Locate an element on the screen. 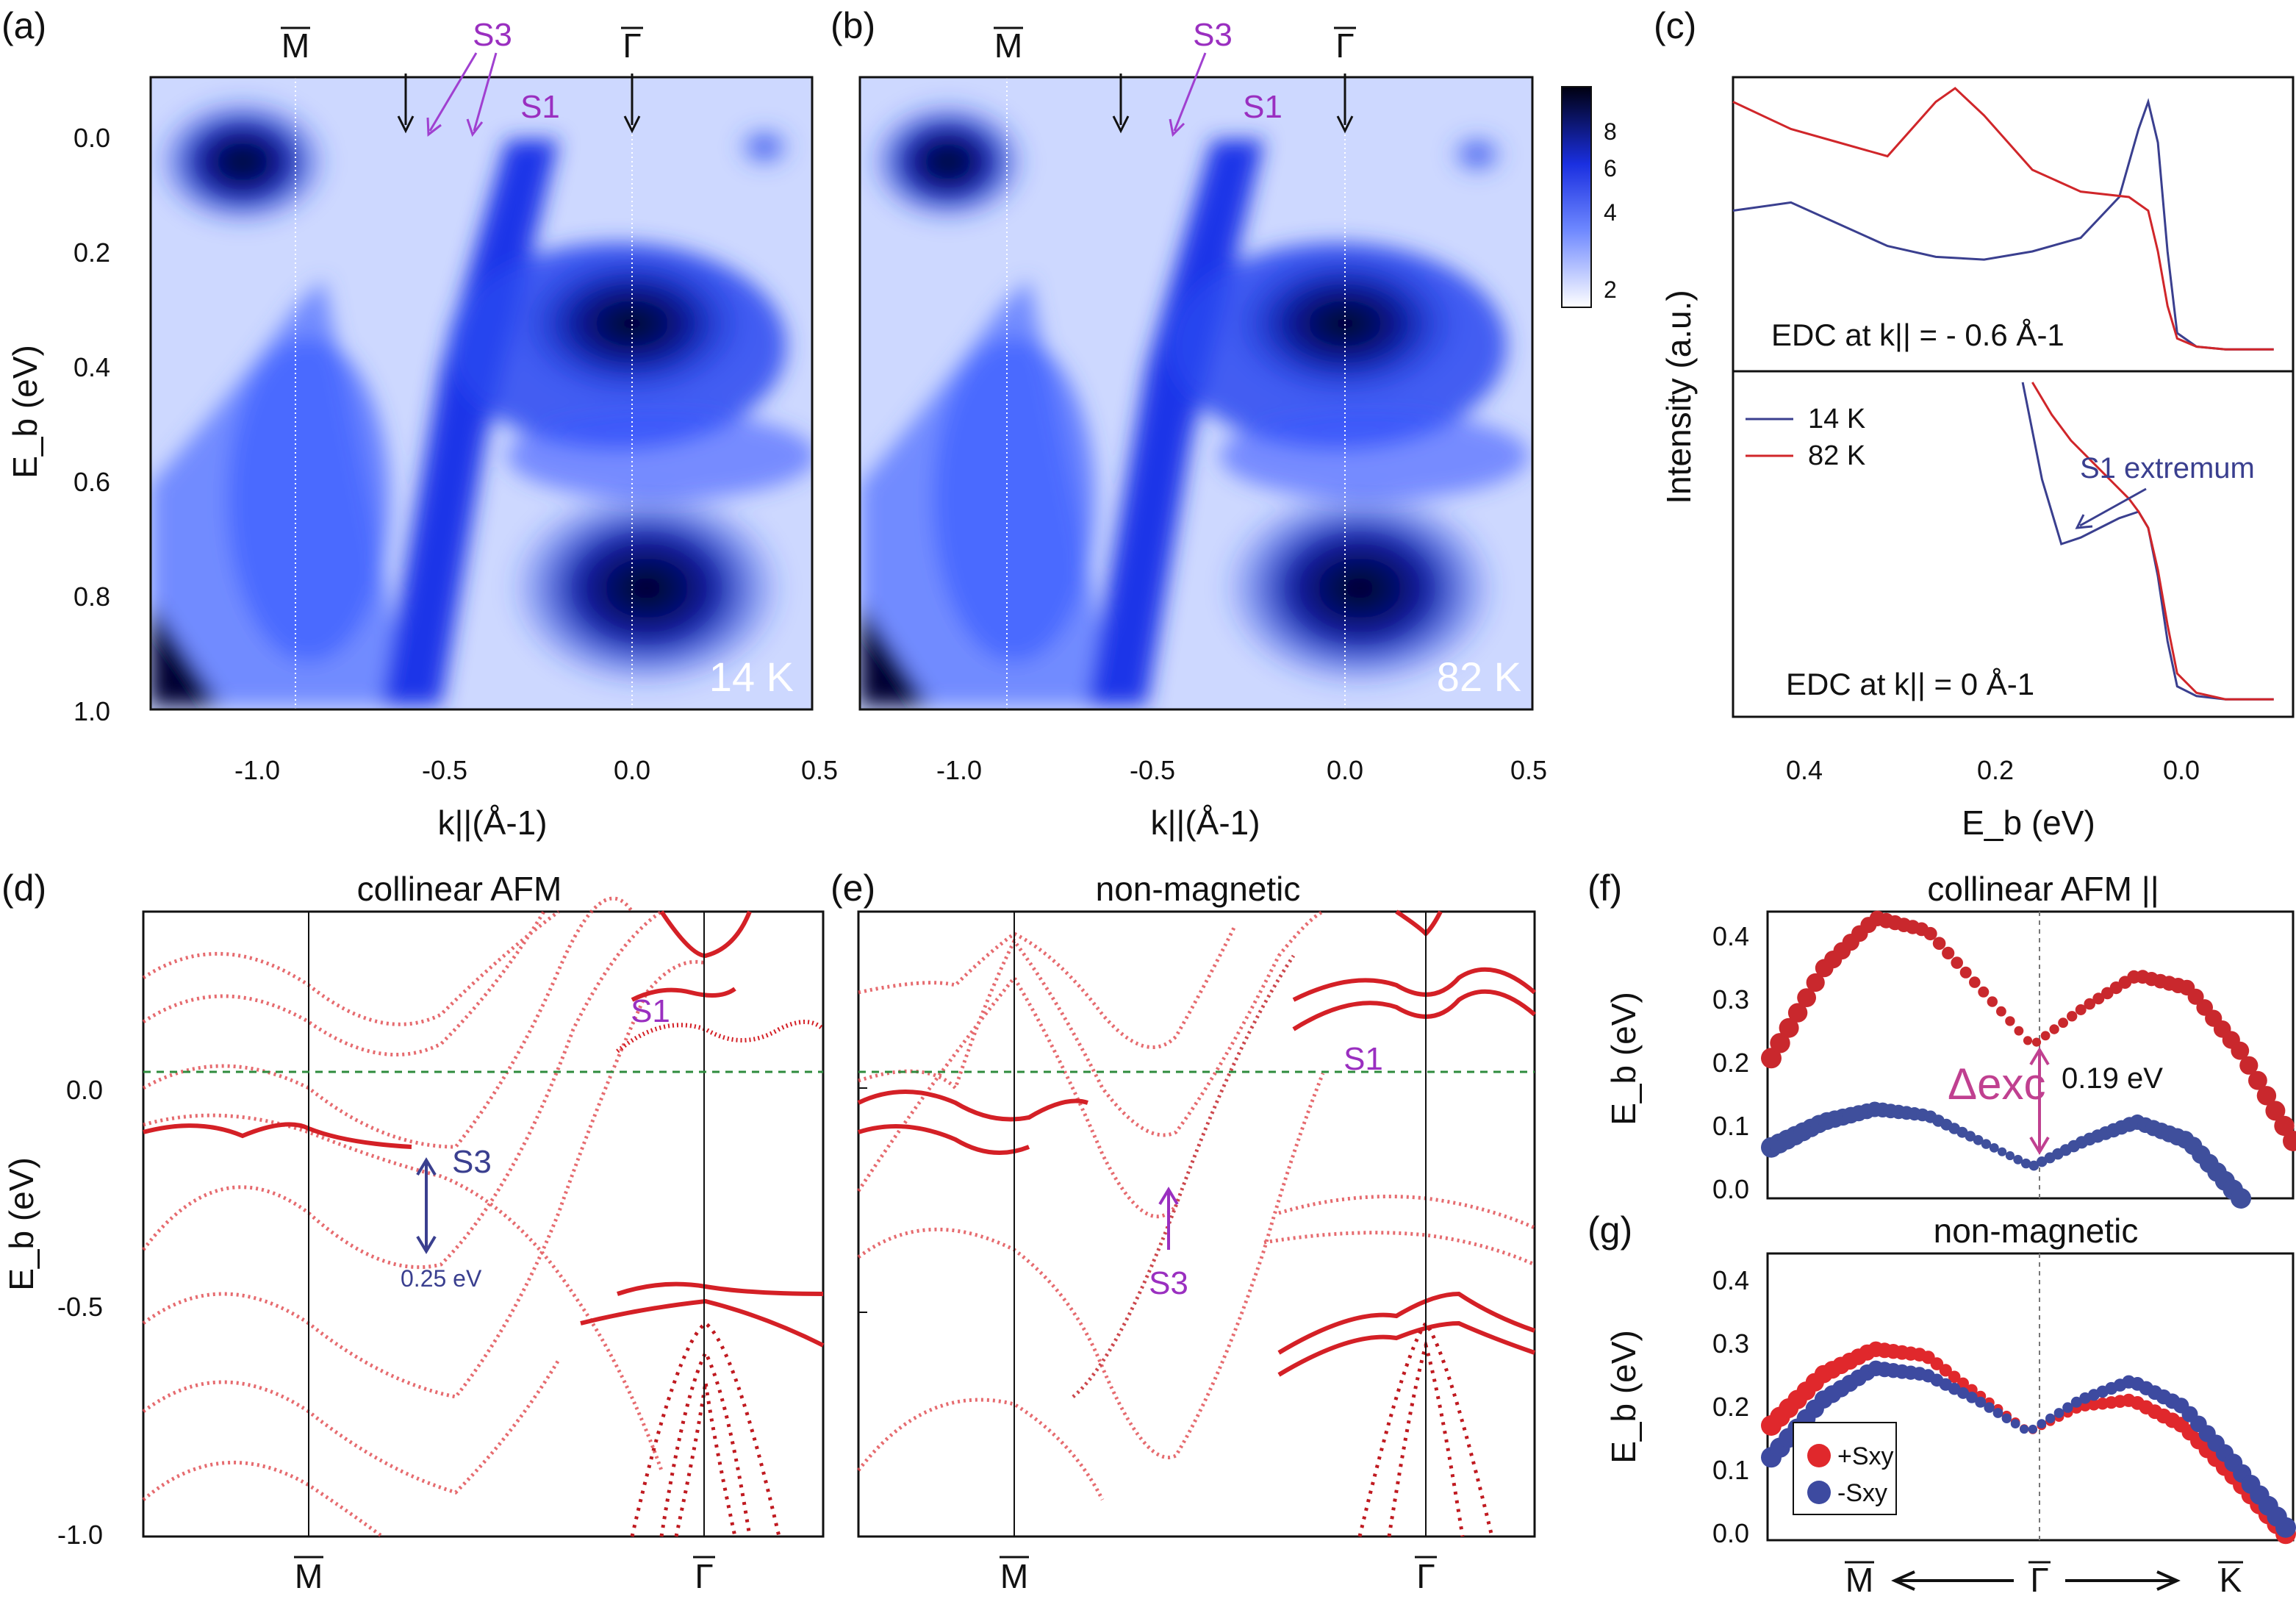 The height and width of the screenshot is (1599, 2296). panel-b-temp: 82 K is located at coordinates (1479, 677).